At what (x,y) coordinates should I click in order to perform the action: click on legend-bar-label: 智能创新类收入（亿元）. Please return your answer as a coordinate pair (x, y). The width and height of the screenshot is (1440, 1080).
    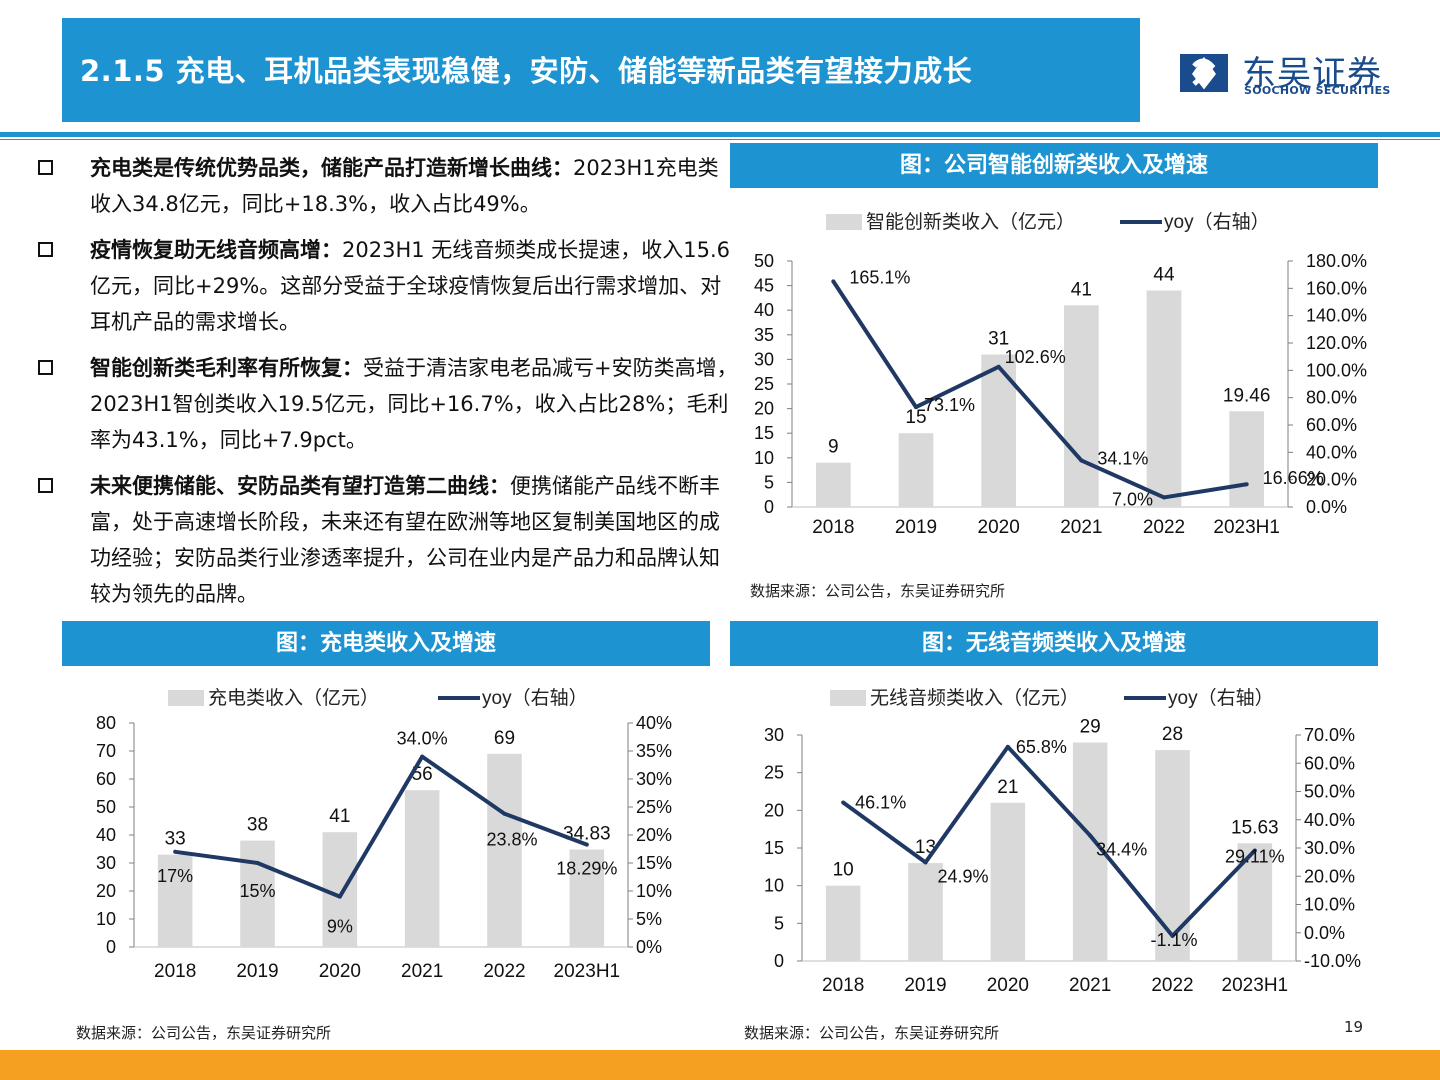
    Looking at the image, I should click on (970, 222).